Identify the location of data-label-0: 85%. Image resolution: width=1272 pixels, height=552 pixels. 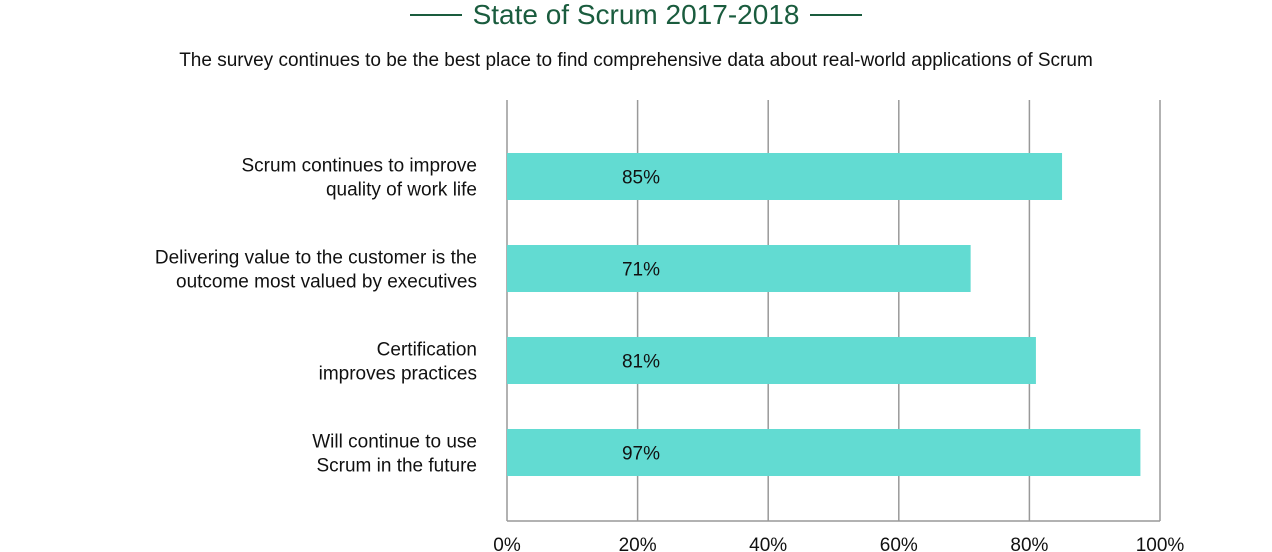
(641, 178).